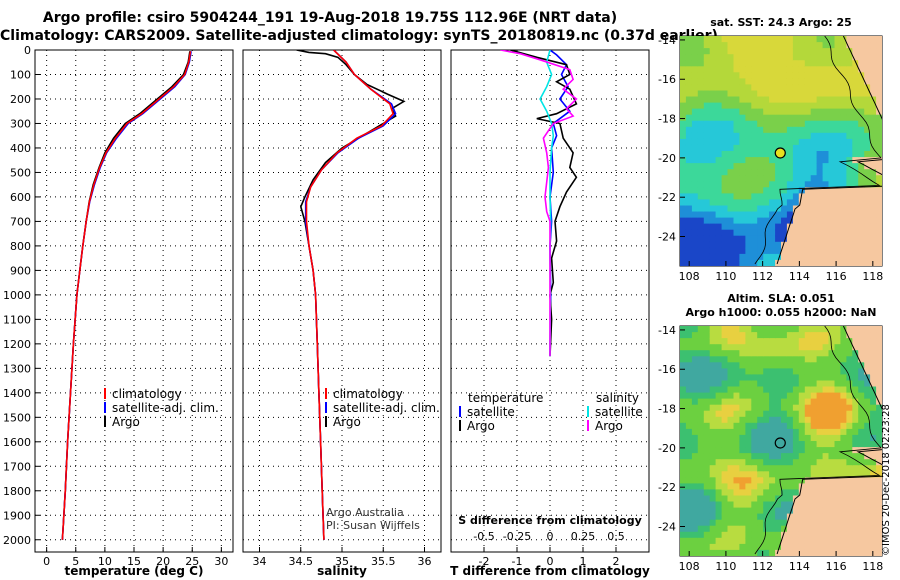 This screenshot has height=580, width=900. I want to click on argo-australia-note: Argo Australia, so click(365, 512).